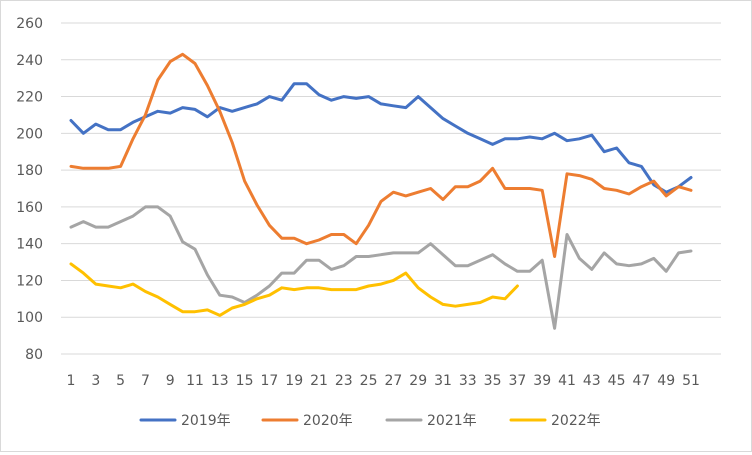 The height and width of the screenshot is (455, 752). What do you see at coordinates (206, 421) in the screenshot?
I see `legend-label: 2019年` at bounding box center [206, 421].